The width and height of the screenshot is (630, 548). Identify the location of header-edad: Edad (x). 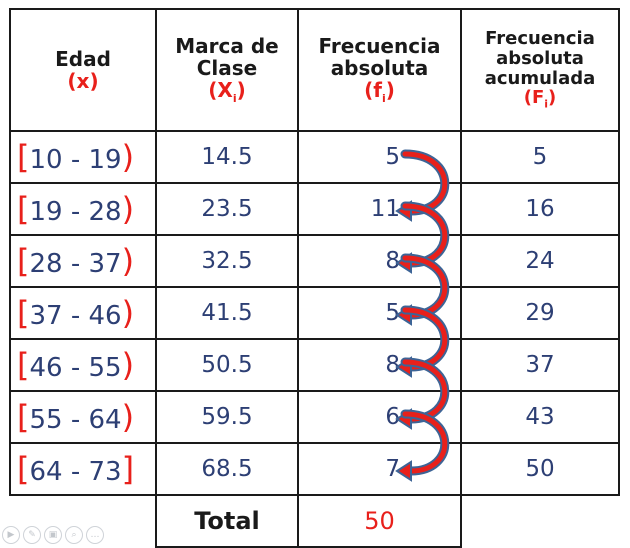
(83, 70).